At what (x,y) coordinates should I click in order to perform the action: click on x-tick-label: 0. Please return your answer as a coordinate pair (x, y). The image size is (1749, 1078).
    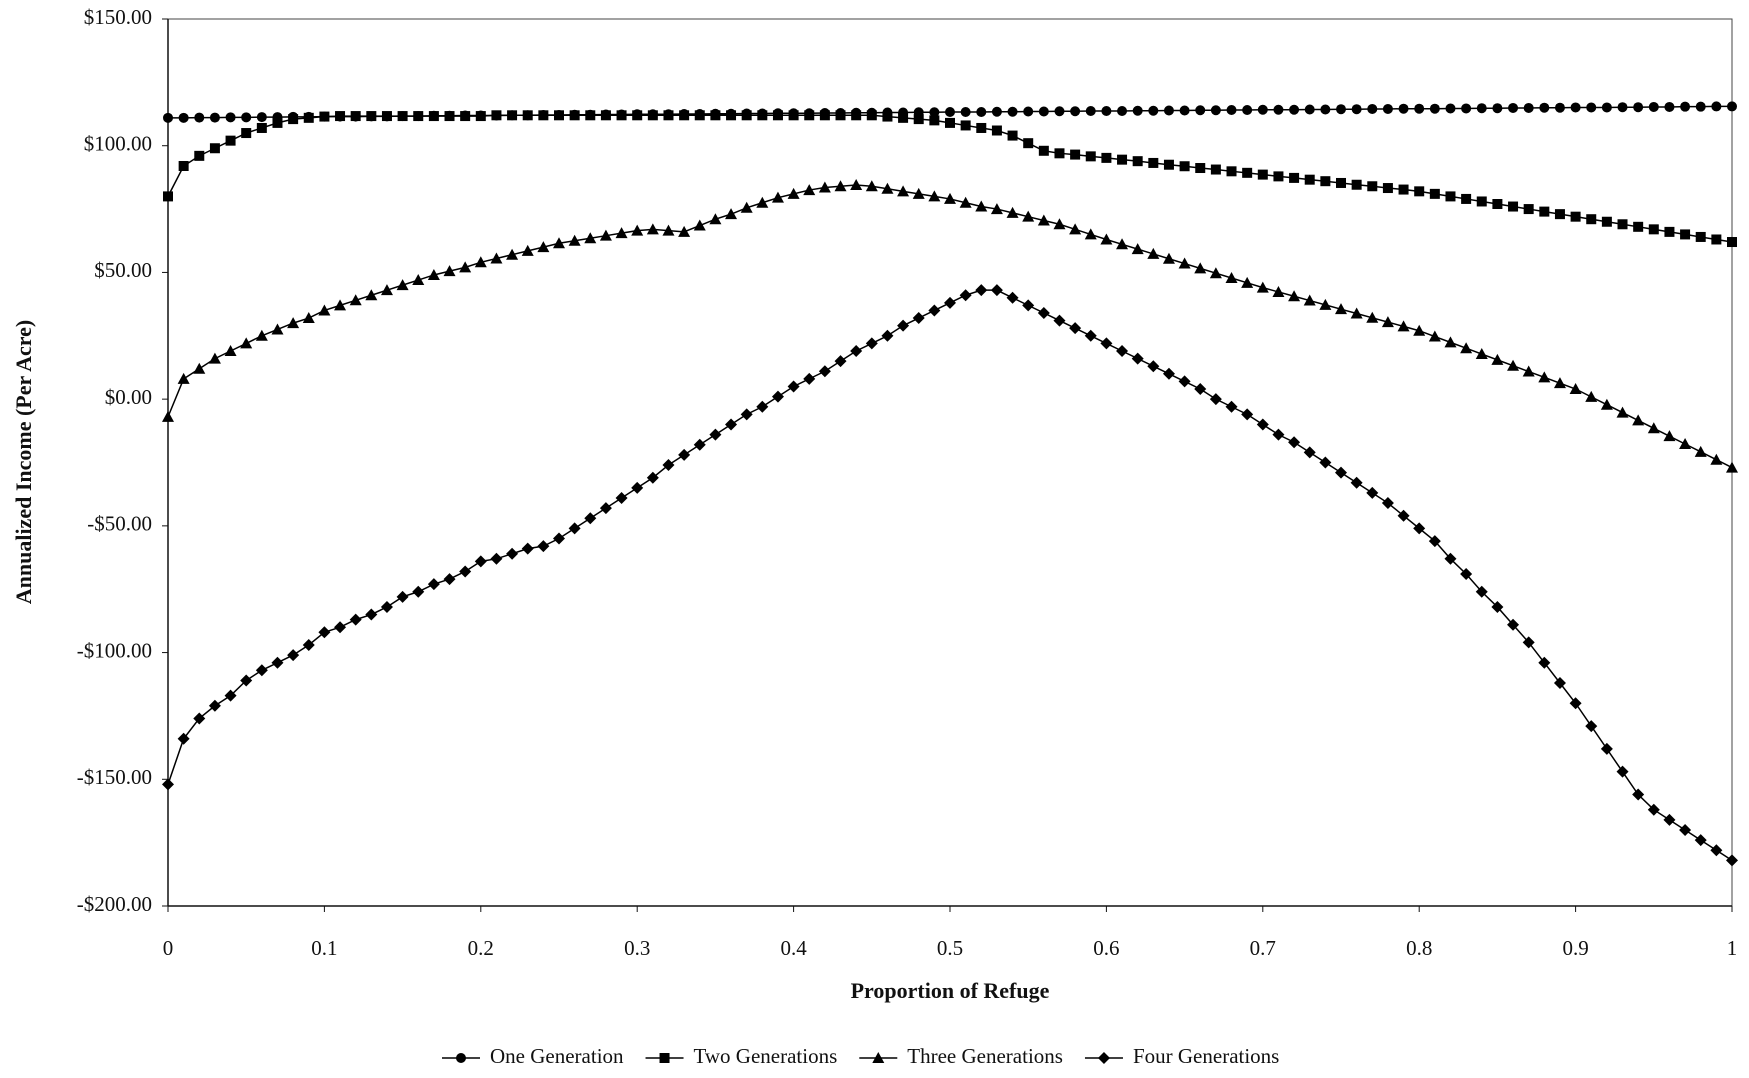
    Looking at the image, I should click on (168, 948).